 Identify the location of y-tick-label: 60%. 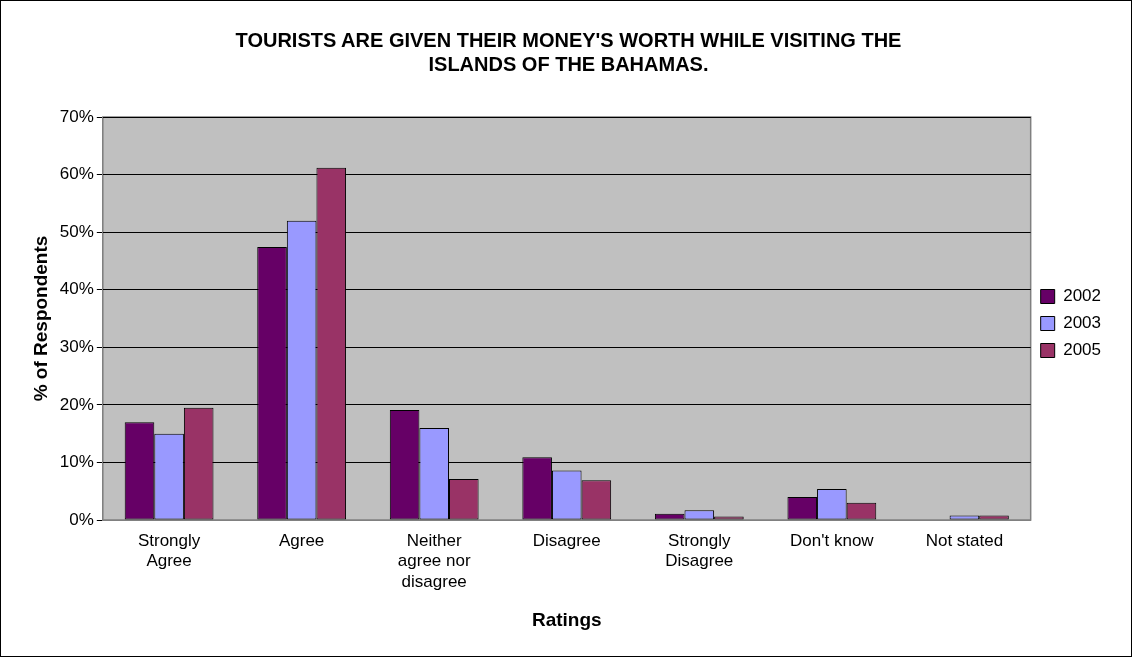
(76, 174).